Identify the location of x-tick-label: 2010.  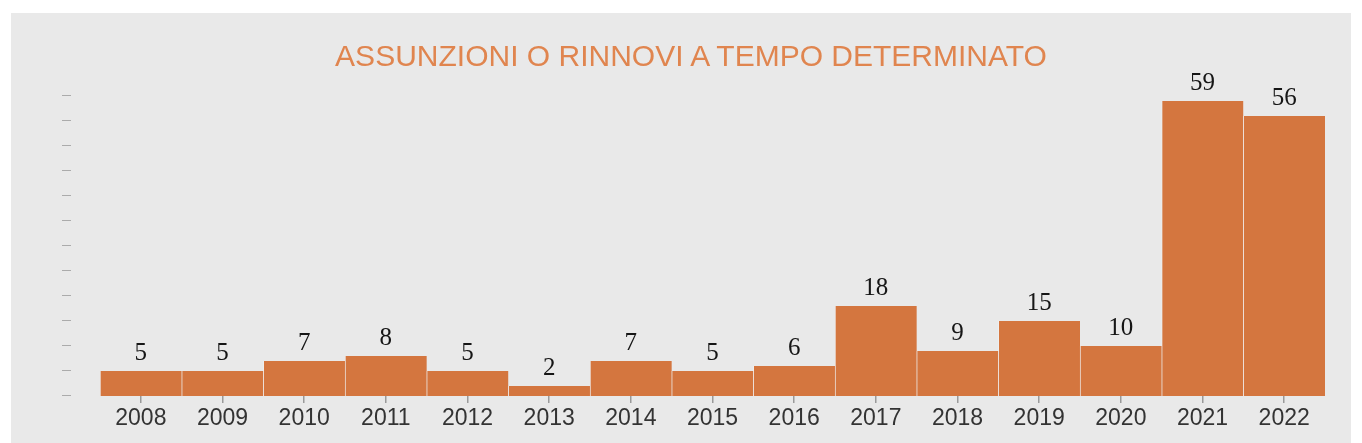
(304, 417).